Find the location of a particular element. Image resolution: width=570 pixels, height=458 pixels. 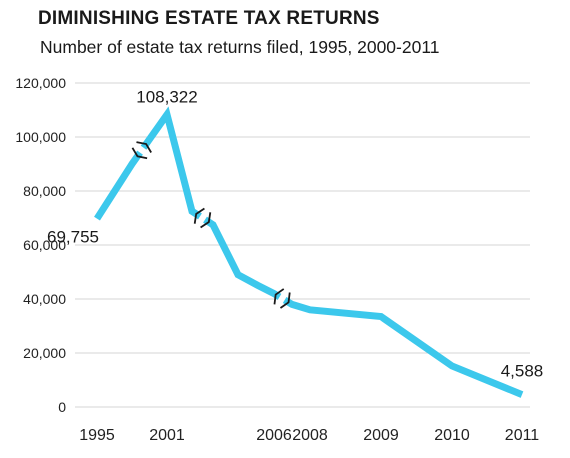

y-axis-ticks: 0 20,000 40,000 60,000 80,000 100,000 120,000 is located at coordinates (40, 245).